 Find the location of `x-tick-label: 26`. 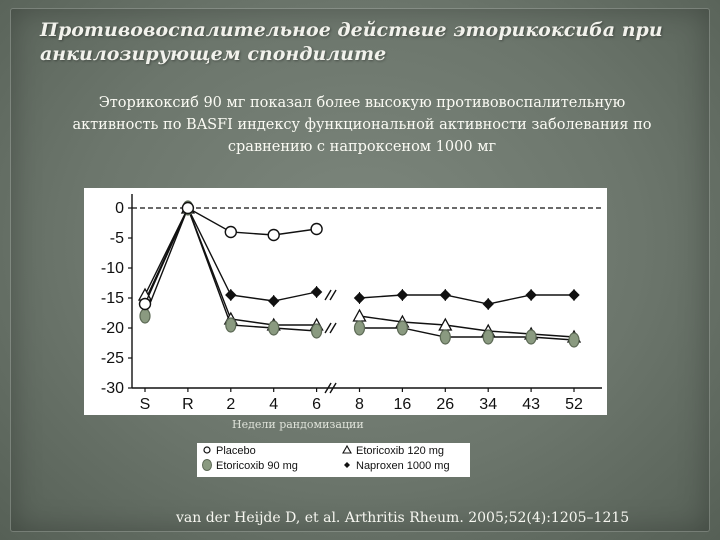

x-tick-label: 26 is located at coordinates (445, 404).